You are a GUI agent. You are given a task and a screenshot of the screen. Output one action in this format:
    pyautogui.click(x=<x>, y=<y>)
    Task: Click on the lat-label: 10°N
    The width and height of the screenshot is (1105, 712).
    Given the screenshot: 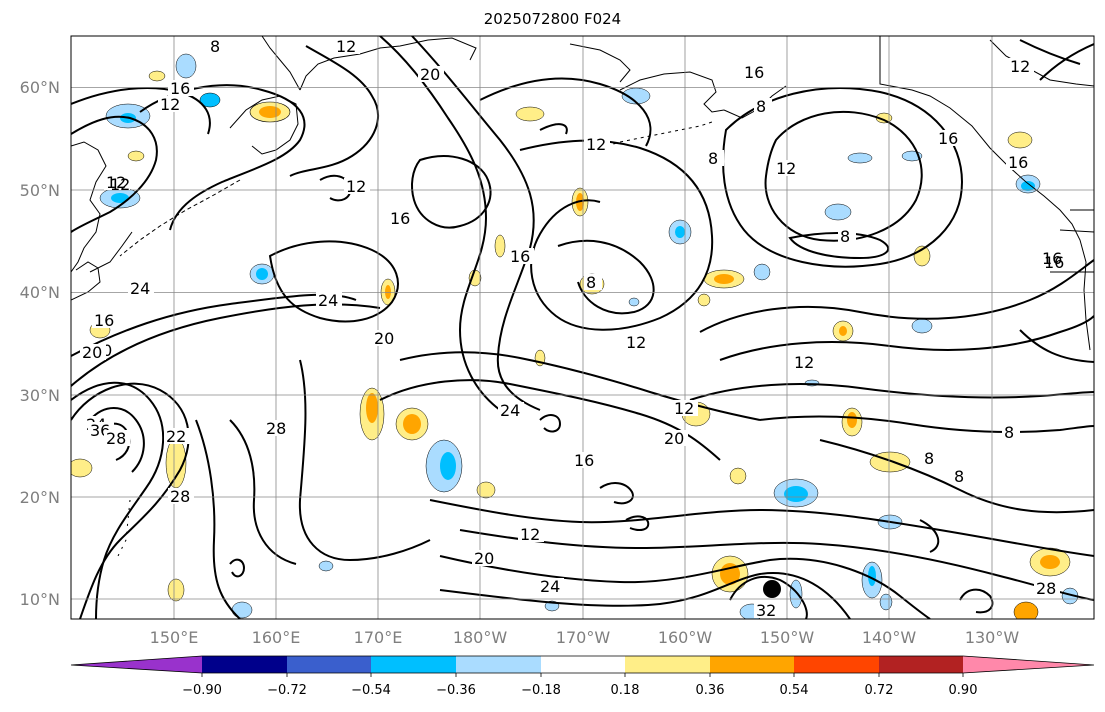 What is the action you would take?
    pyautogui.click(x=40, y=599)
    